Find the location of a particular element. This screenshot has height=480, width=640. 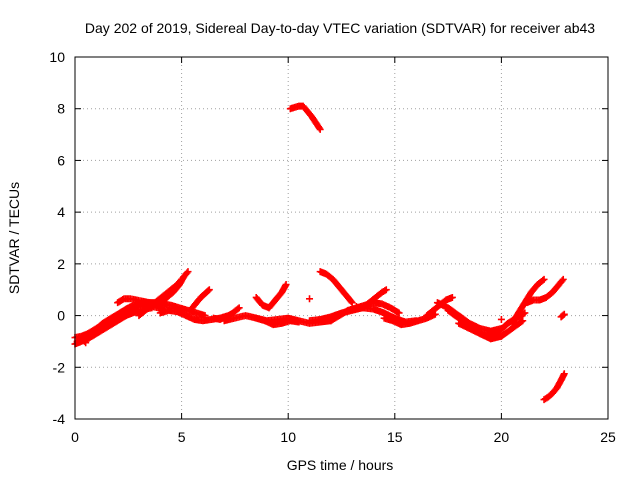

y-tick-label: -4 is located at coordinates (59, 419).